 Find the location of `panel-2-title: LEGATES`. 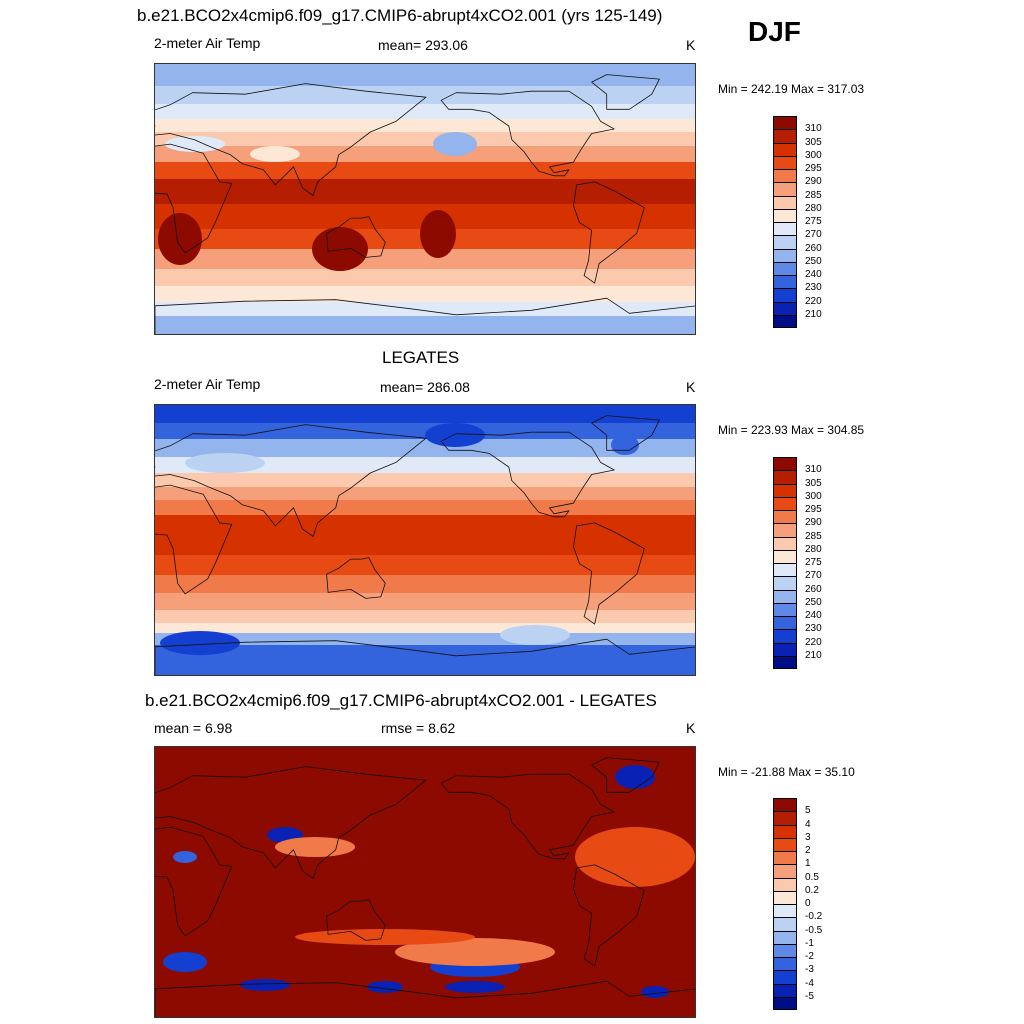

panel-2-title: LEGATES is located at coordinates (421, 357).